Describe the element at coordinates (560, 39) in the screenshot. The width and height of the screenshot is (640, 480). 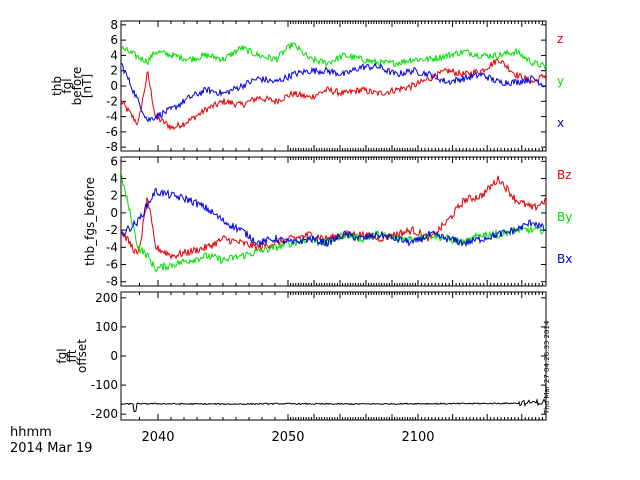
I see `legend-label-z: z` at that location.